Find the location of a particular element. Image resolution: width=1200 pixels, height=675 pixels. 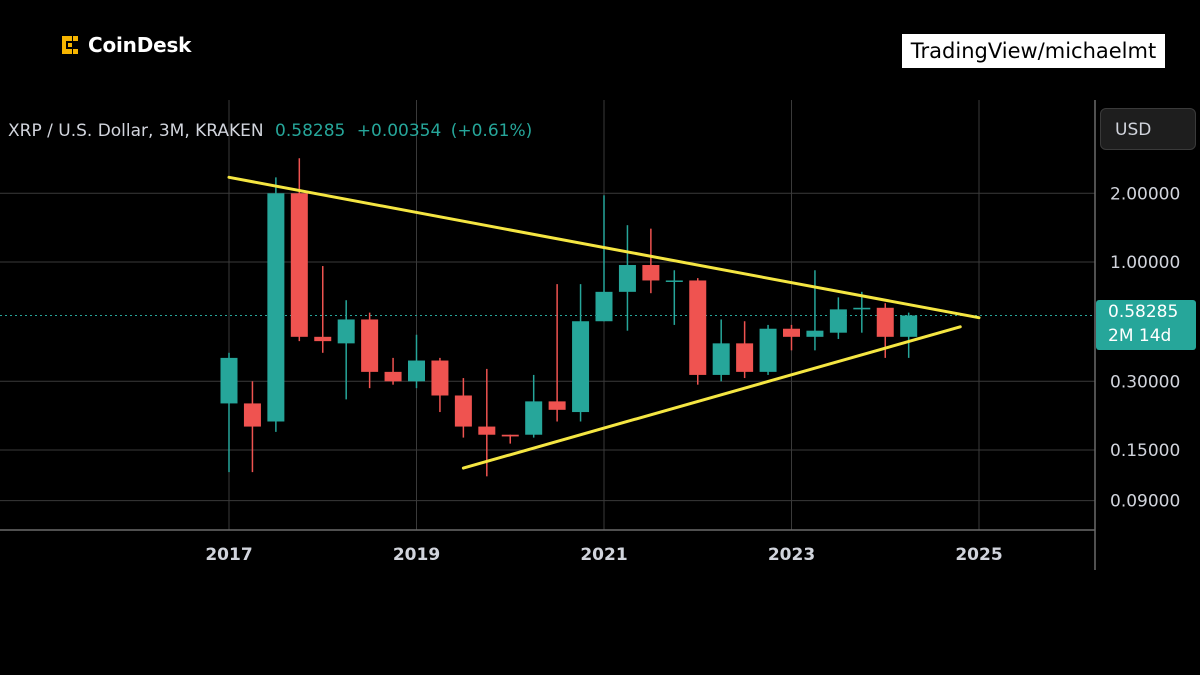

candle-body-2019-Q1 is located at coordinates (416, 371).